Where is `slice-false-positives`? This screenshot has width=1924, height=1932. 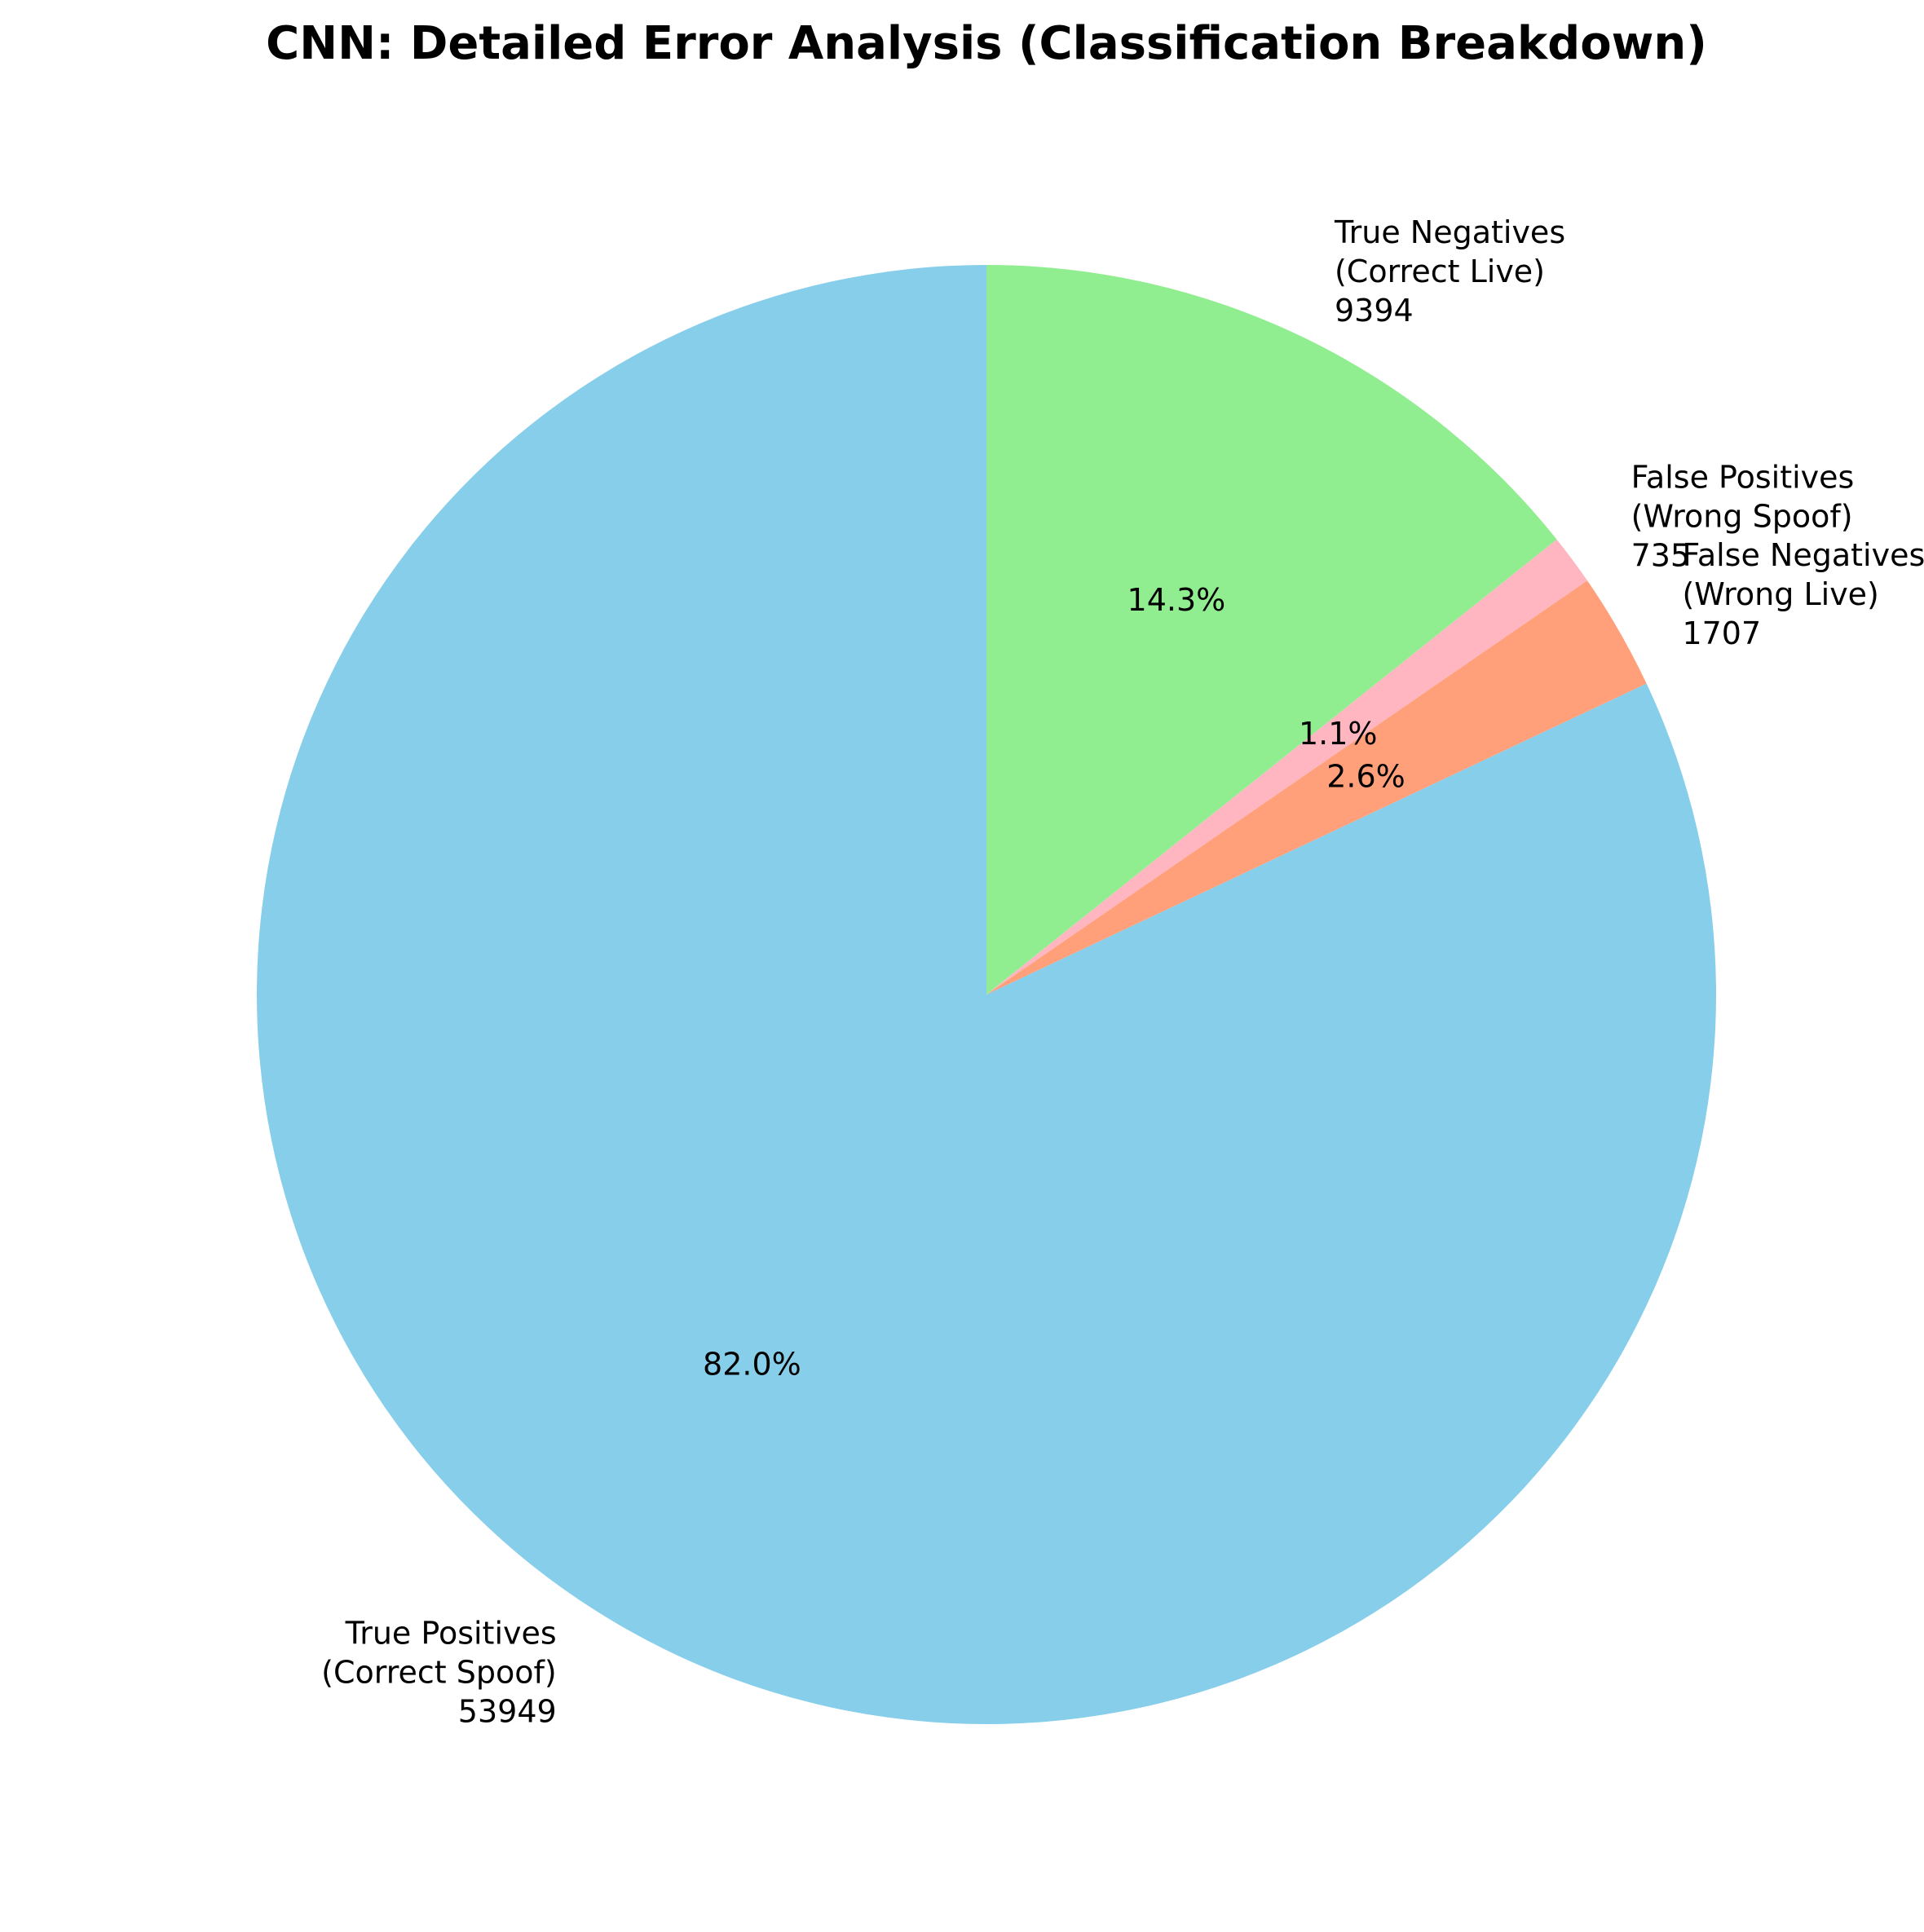
slice-false-positives is located at coordinates (1286, 767).